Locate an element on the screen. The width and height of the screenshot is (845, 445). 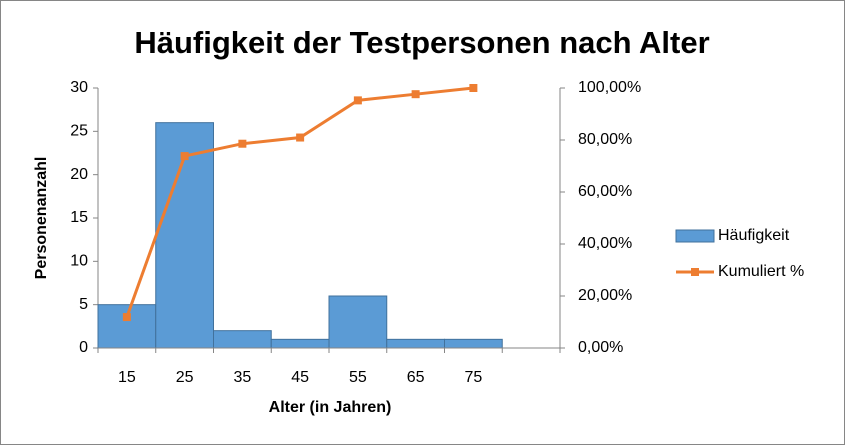
legend-swatch is located at coordinates (695, 236).